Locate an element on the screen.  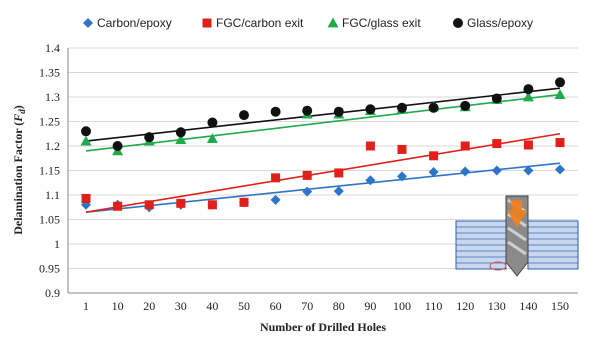
x-tick-label: 40 is located at coordinates (212, 306).